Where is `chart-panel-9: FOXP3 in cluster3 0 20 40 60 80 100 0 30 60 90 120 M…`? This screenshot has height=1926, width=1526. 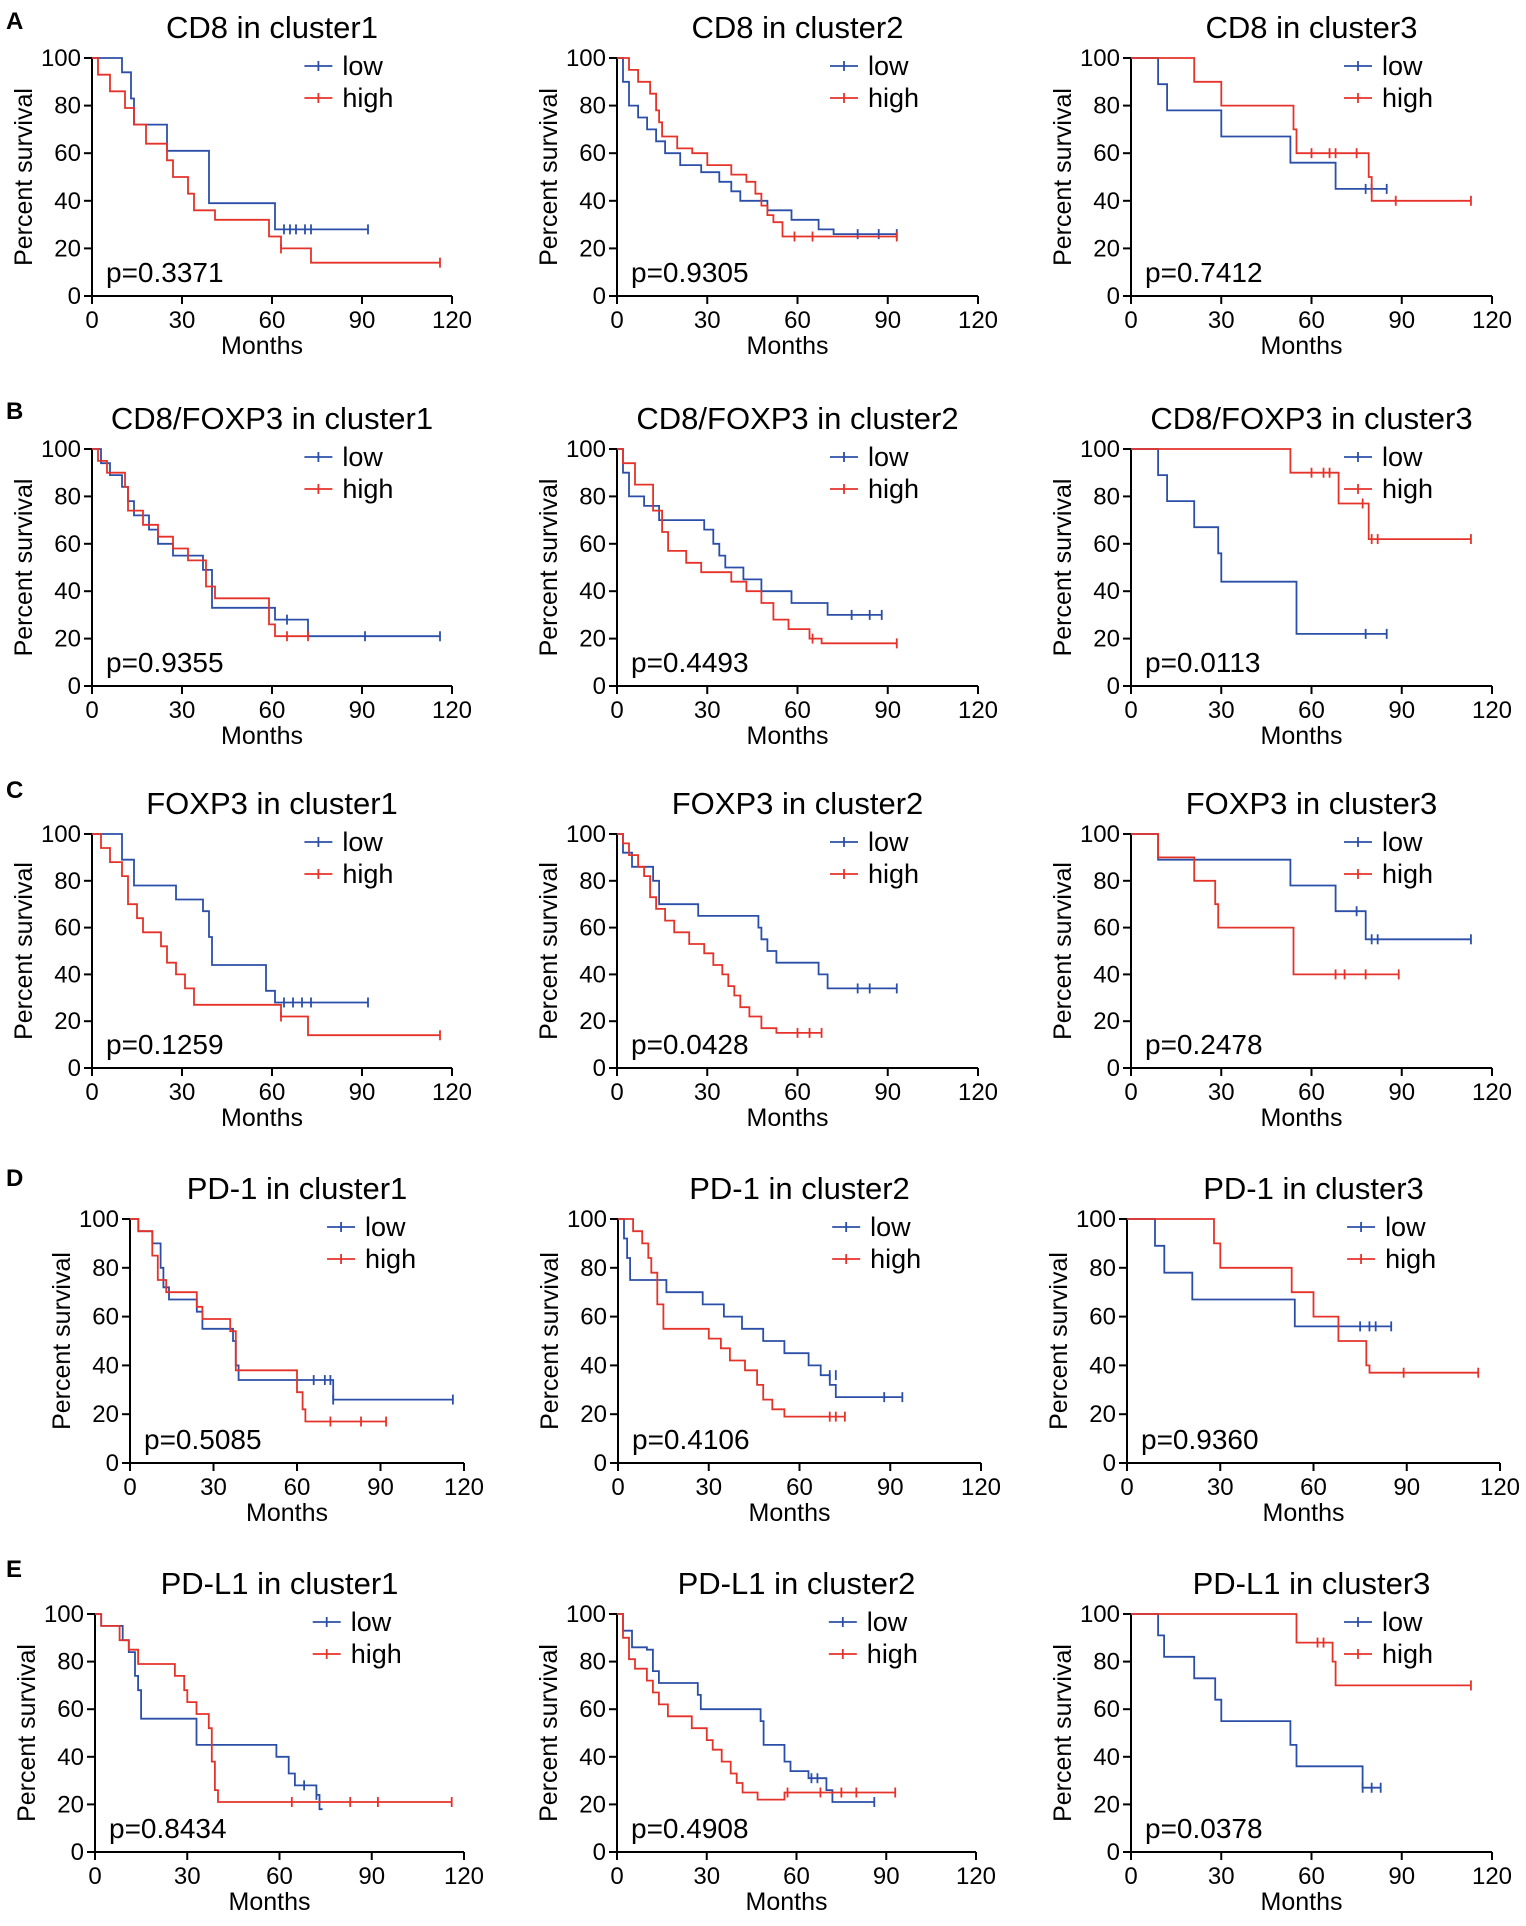
chart-panel-9: FOXP3 in cluster3 0 20 40 60 80 100 0 30 60 90 120 M… is located at coordinates (1280, 959).